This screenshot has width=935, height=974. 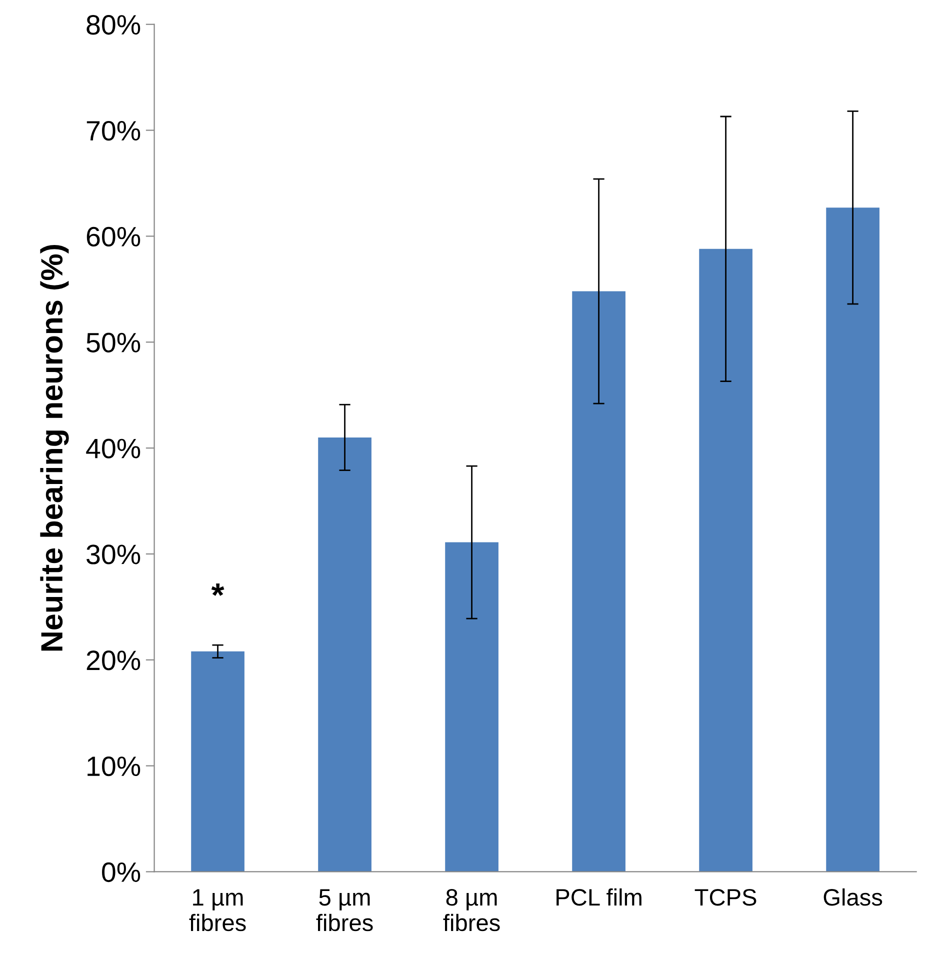 I want to click on x-tick-label: TCPS, so click(x=725, y=897).